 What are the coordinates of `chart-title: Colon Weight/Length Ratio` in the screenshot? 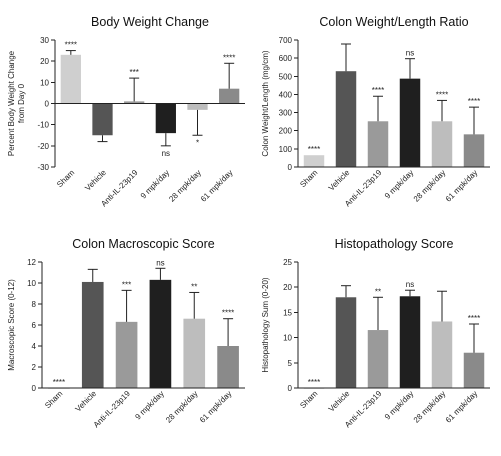 It's located at (393, 22).